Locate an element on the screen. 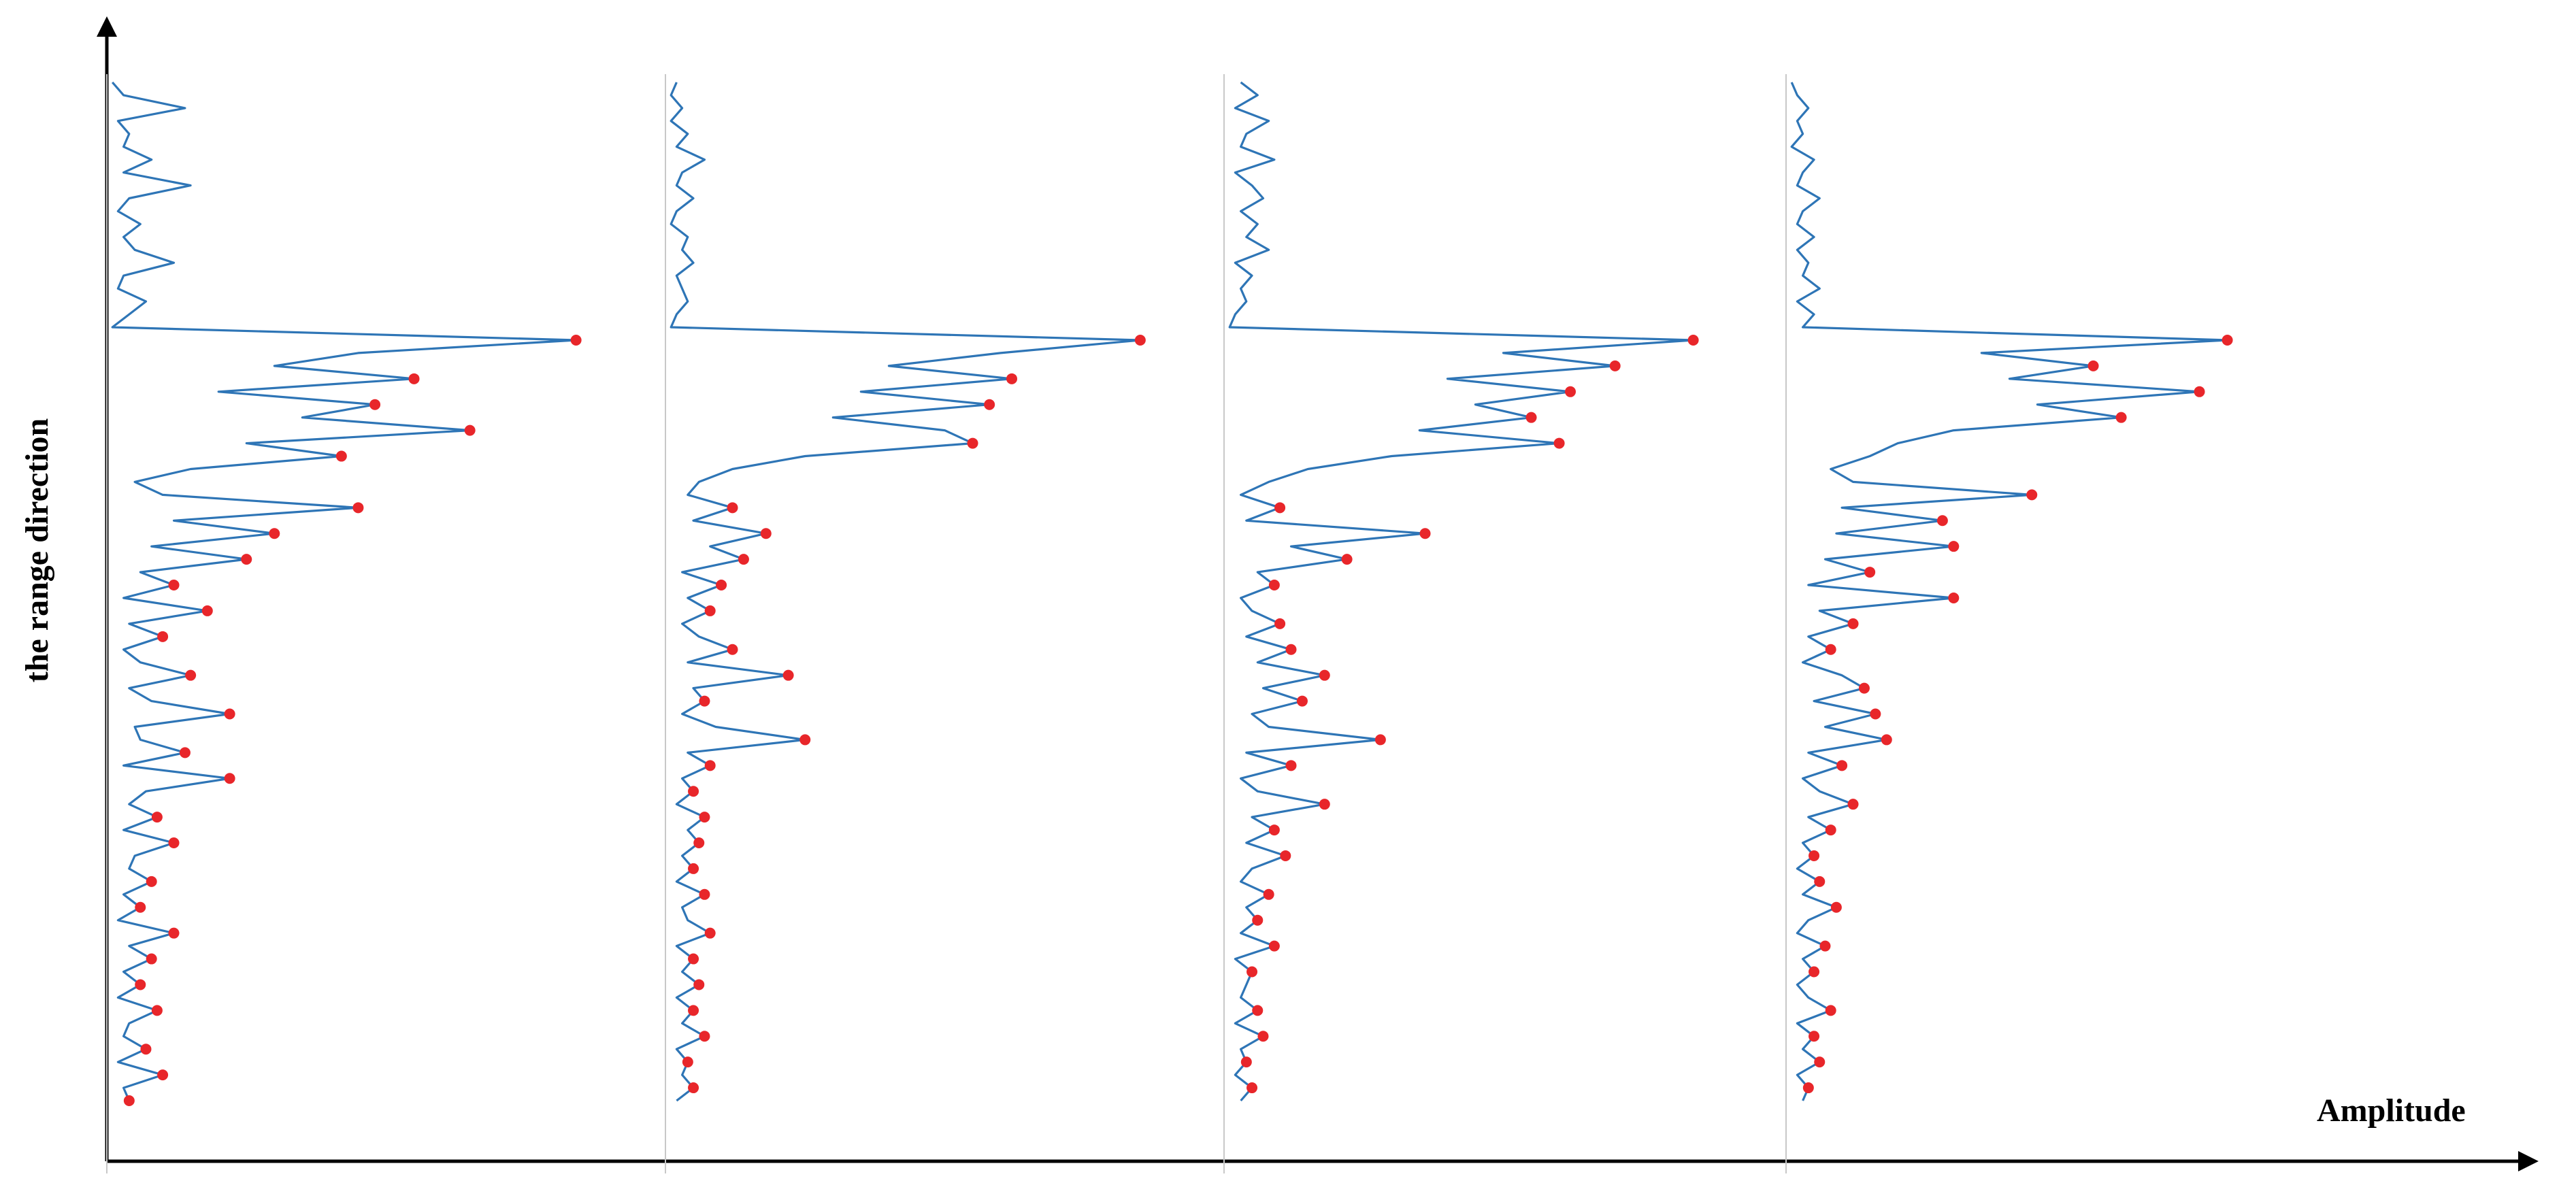 The width and height of the screenshot is (2576, 1183). x-axis-label: Amplitude is located at coordinates (2391, 1111).